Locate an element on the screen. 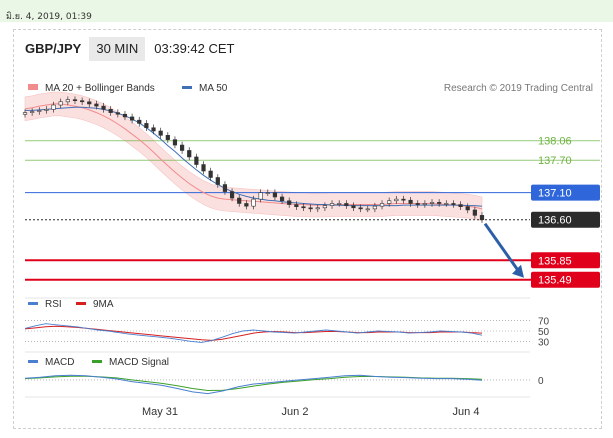 The height and width of the screenshot is (438, 613). x-tick-label: Jun 2 is located at coordinates (295, 412).